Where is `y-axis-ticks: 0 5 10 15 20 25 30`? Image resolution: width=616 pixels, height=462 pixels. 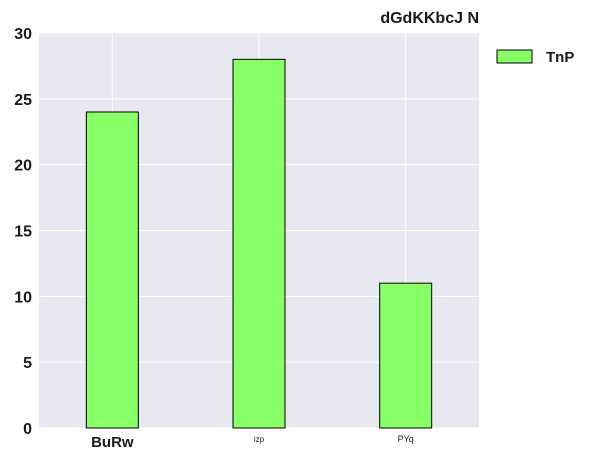
y-axis-ticks: 0 5 10 15 20 25 30 is located at coordinates (23, 232).